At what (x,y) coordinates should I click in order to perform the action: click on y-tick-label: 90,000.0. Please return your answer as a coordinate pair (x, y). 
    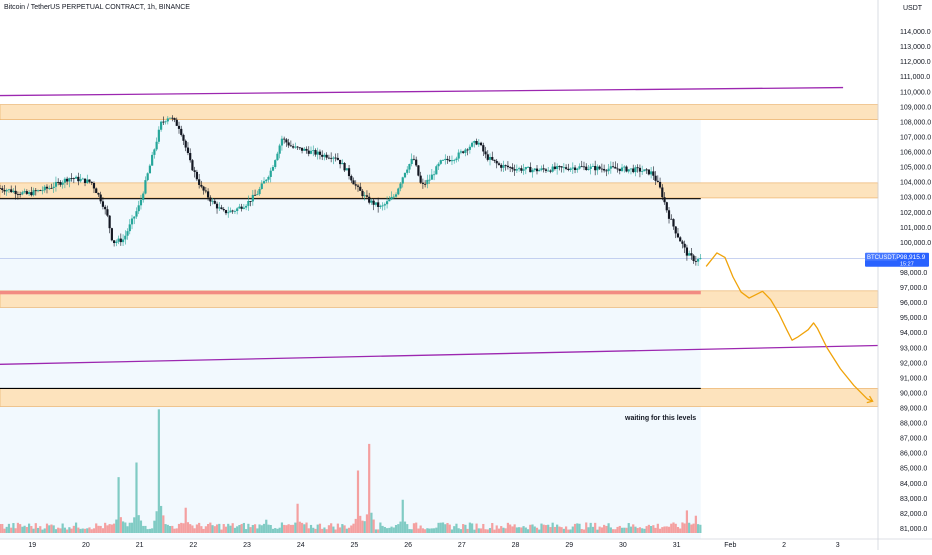
    Looking at the image, I should click on (913, 393).